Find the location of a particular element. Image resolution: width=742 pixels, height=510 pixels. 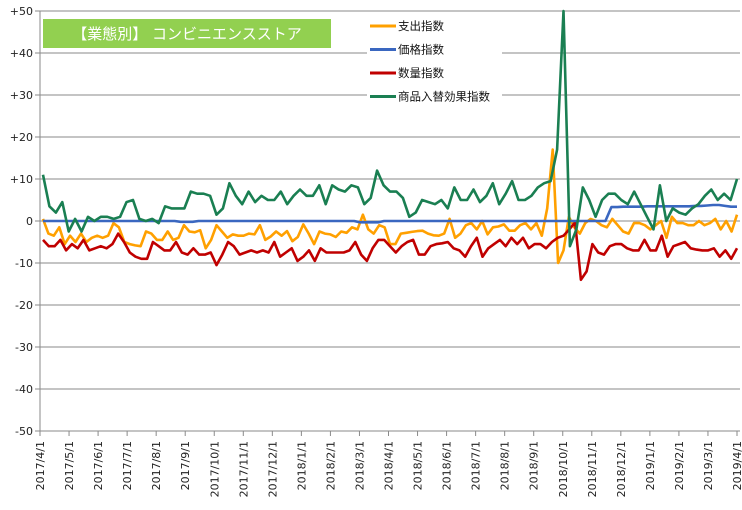

x-tick-label: 2017/10/1 is located at coordinates (214, 469).